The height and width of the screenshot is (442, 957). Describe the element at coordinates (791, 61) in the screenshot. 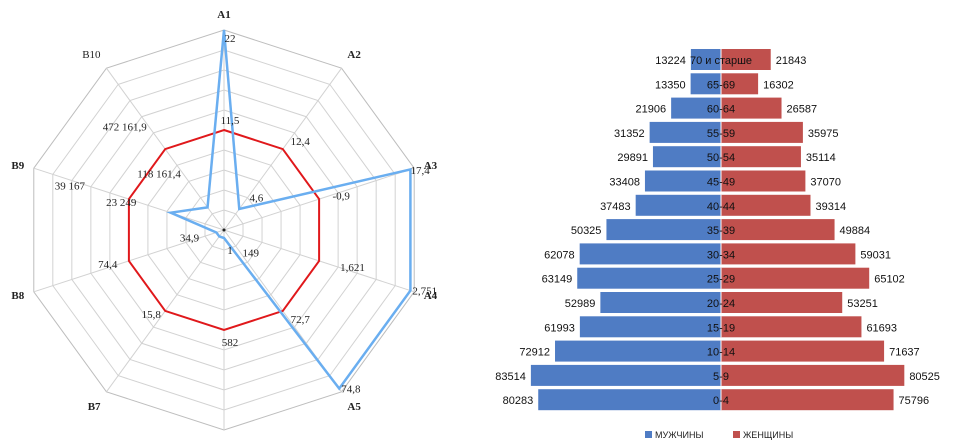

I see `pyramid-value-women: 21843` at that location.